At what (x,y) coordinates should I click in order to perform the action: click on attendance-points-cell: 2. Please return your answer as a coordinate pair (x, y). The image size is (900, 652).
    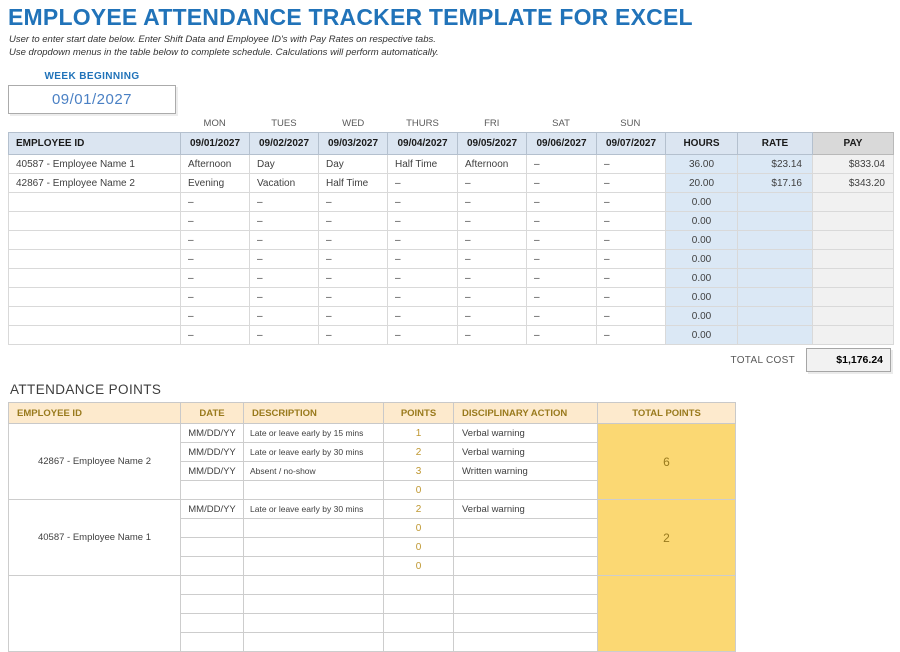
    Looking at the image, I should click on (418, 509).